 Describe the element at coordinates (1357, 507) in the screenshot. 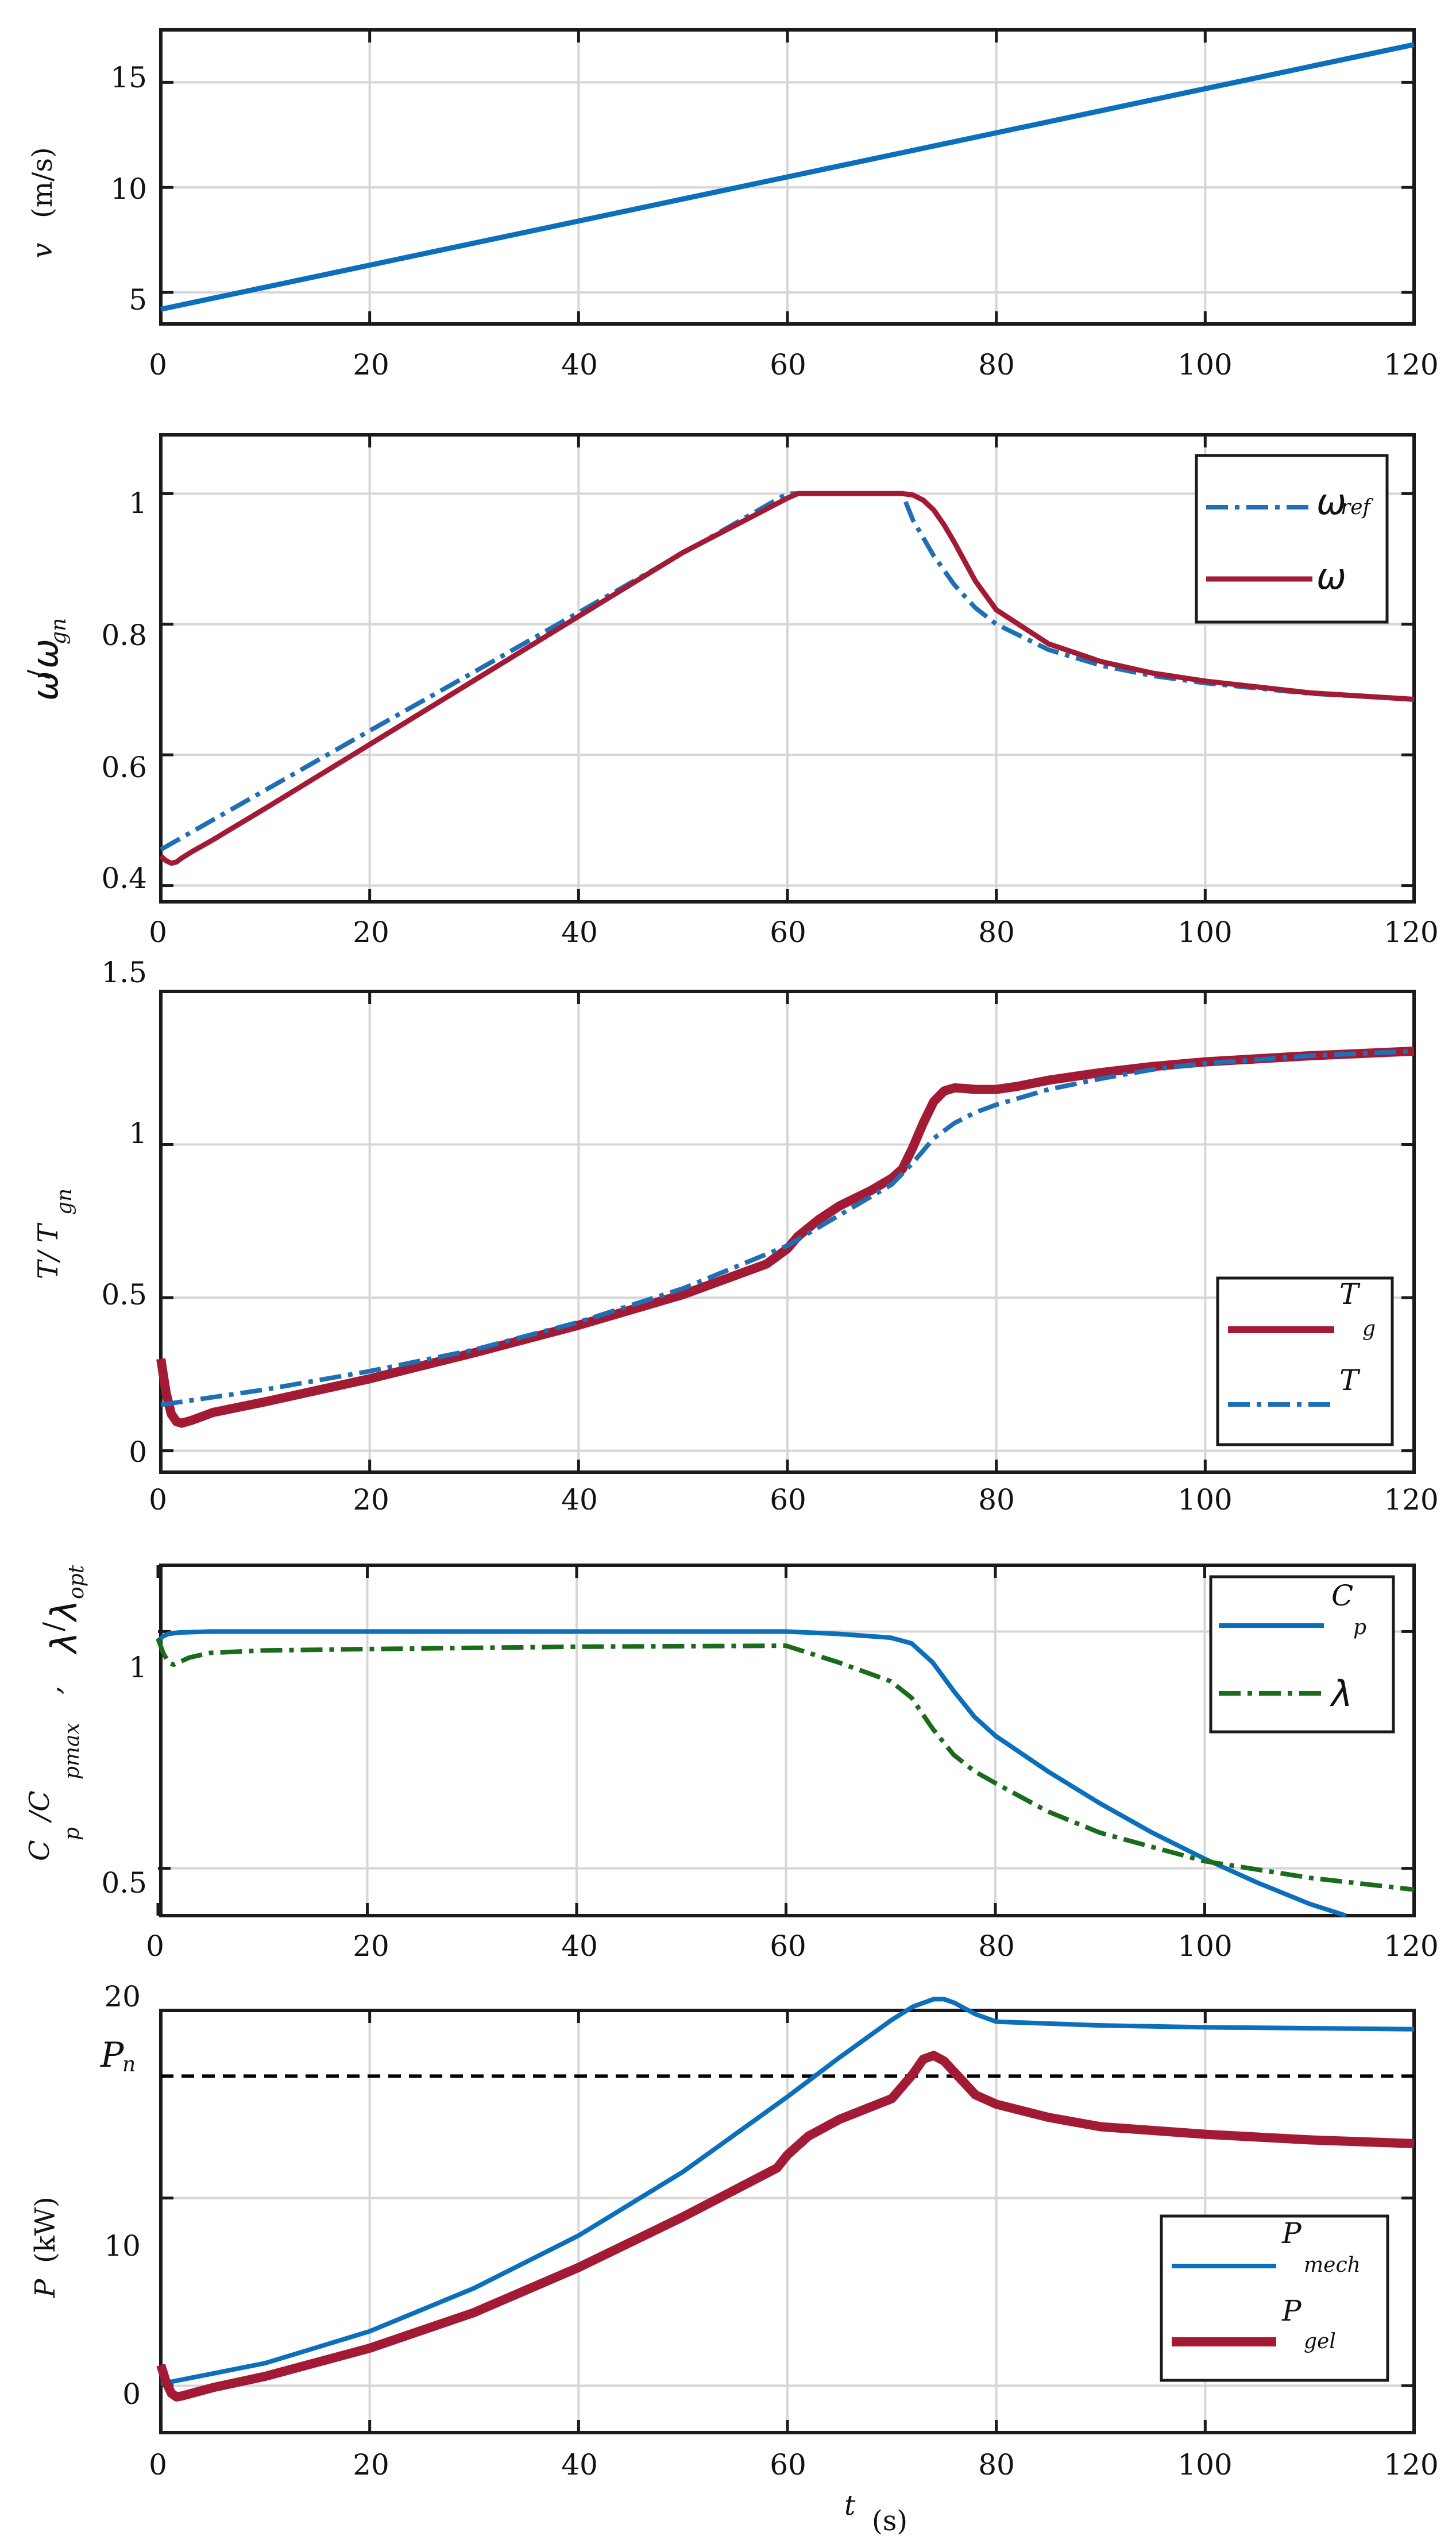

I see `legend-sub: ref` at that location.